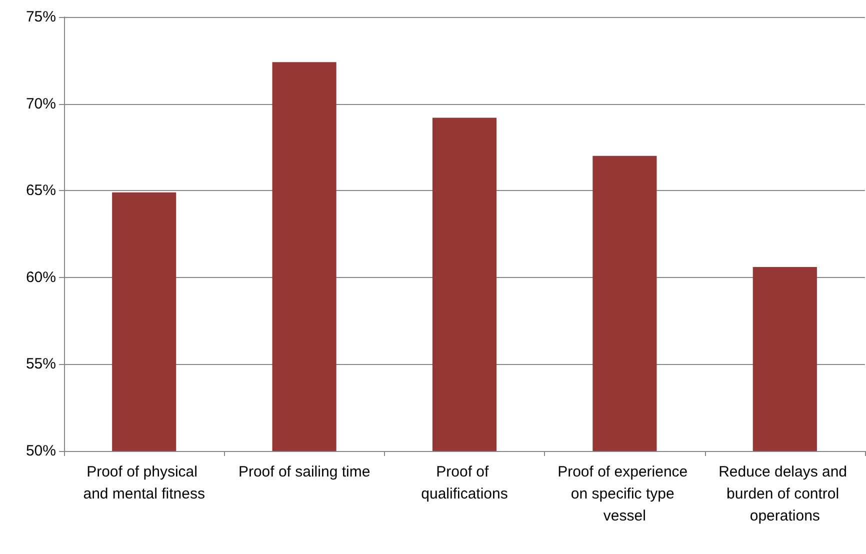  I want to click on x-tick-label: Proof of sailing time, so click(304, 472).